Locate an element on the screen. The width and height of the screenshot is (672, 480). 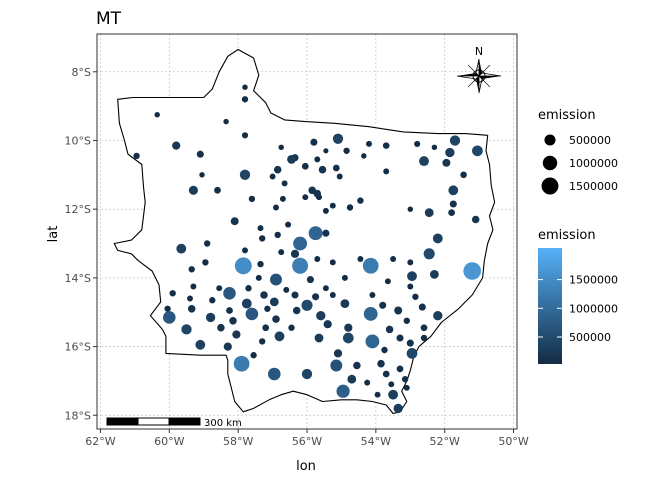
y-tick-label: 10°S is located at coordinates (78, 140).